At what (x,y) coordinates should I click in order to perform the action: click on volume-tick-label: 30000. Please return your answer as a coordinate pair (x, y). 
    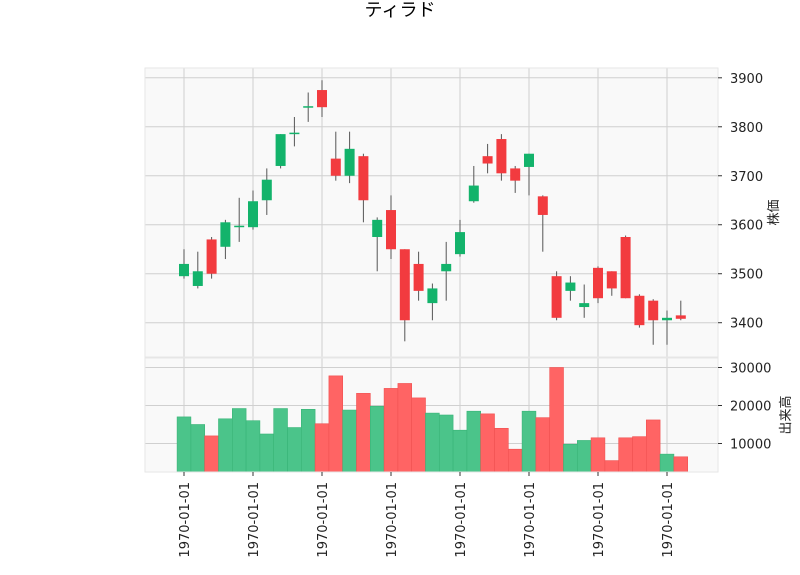
    Looking at the image, I should click on (750, 369).